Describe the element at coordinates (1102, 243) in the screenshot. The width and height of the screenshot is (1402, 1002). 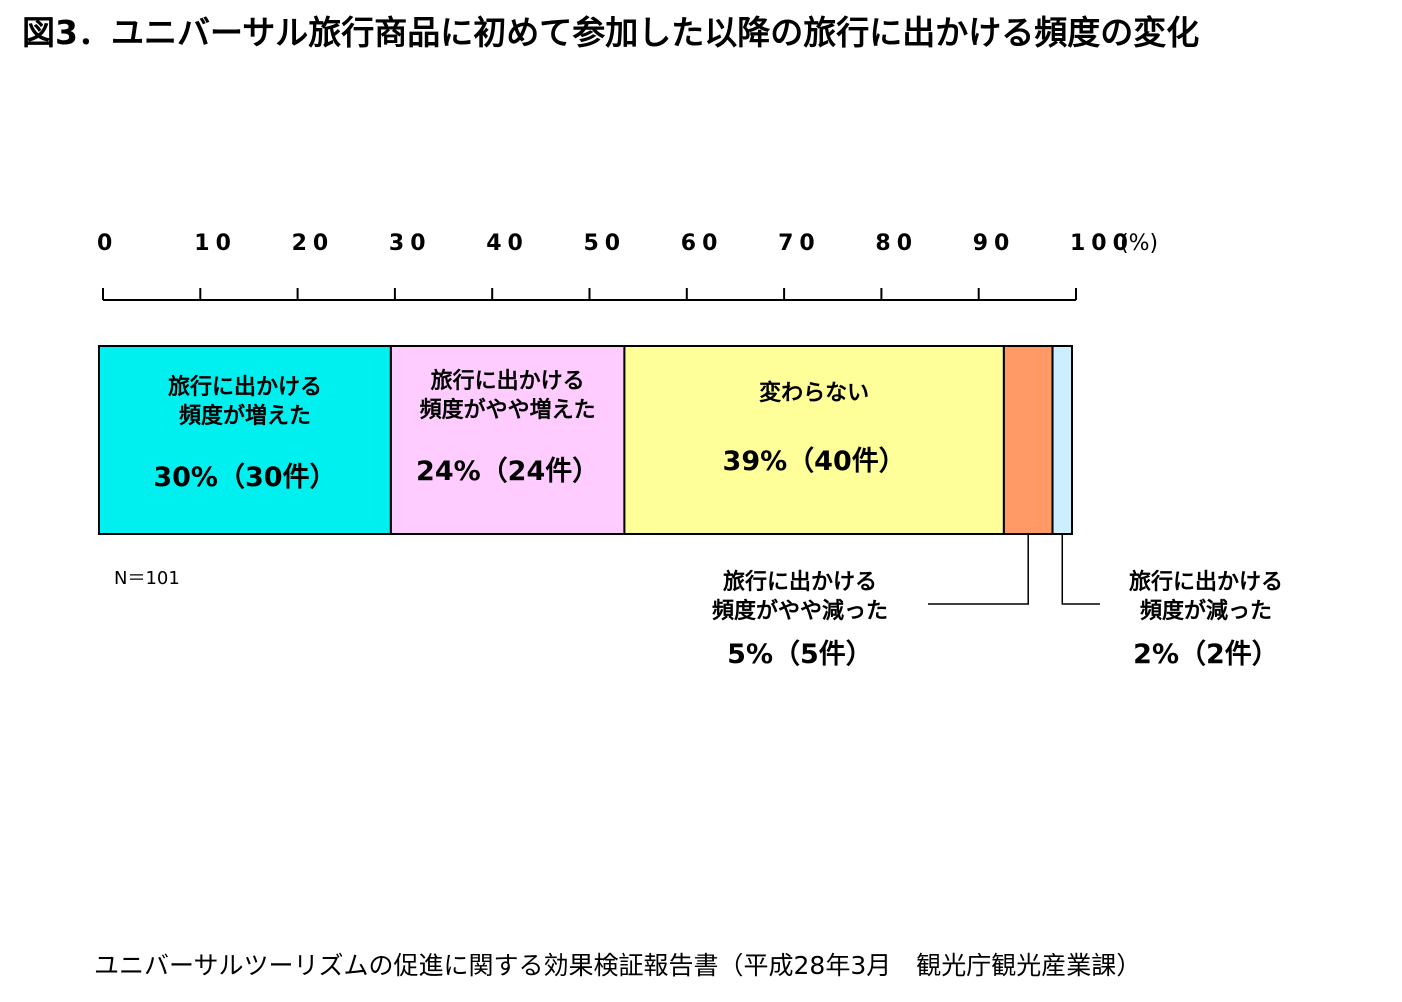
I see `tick-label-100: 100` at that location.